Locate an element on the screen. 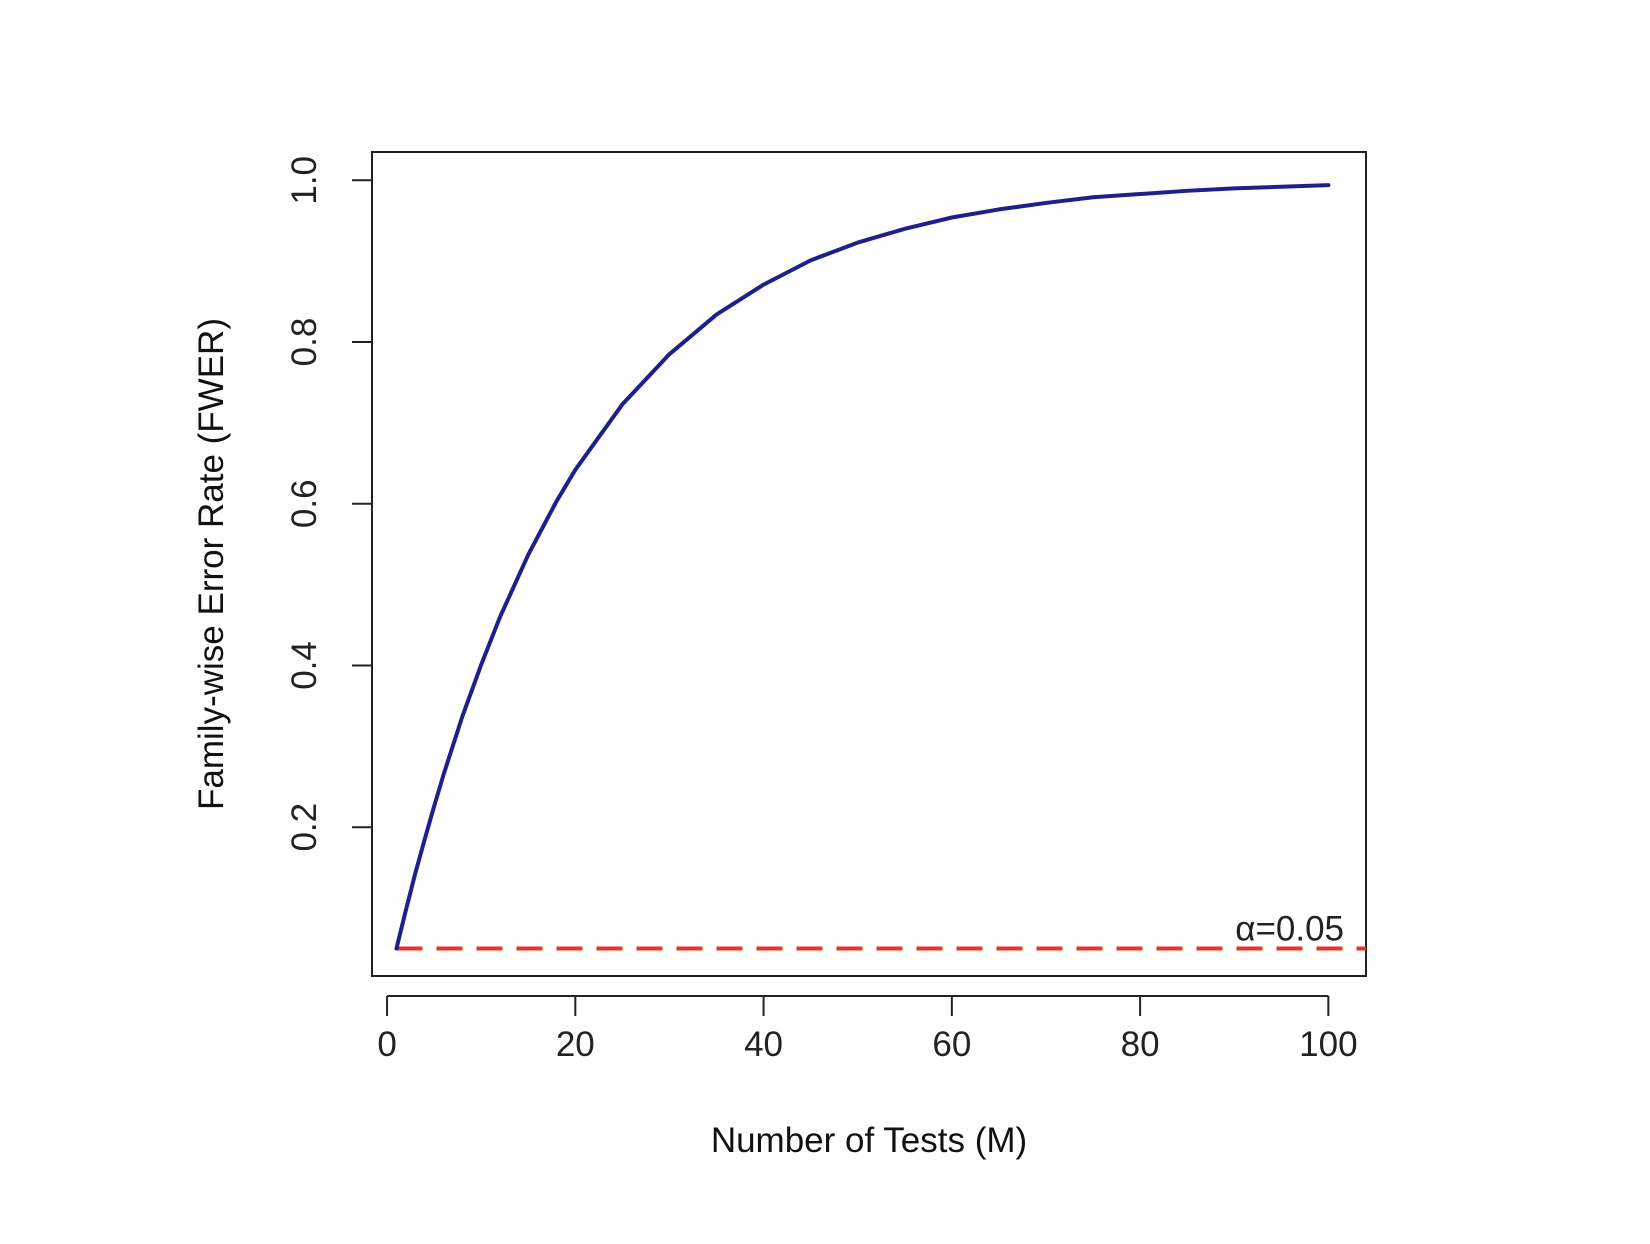  x-axis-title: Number of Tests (M) is located at coordinates (869, 1140).